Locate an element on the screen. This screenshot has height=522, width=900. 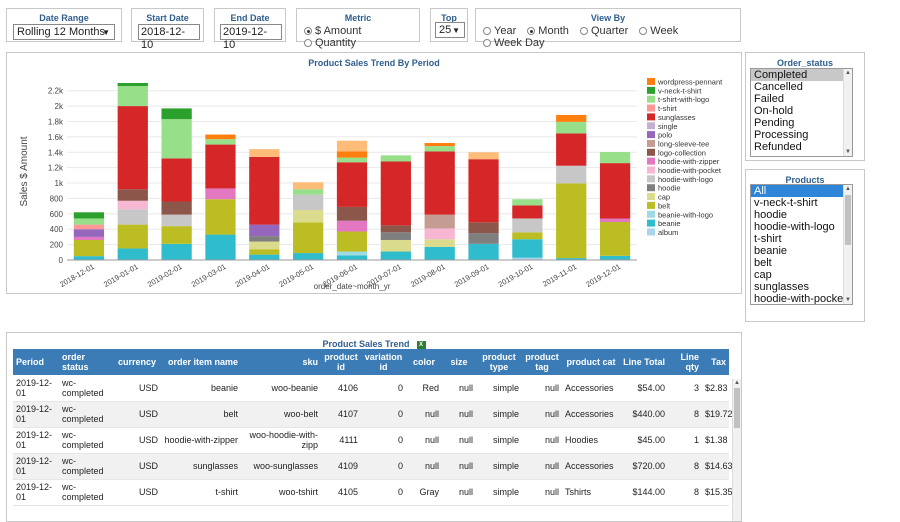
excel-export-icon: X is located at coordinates (421, 345).